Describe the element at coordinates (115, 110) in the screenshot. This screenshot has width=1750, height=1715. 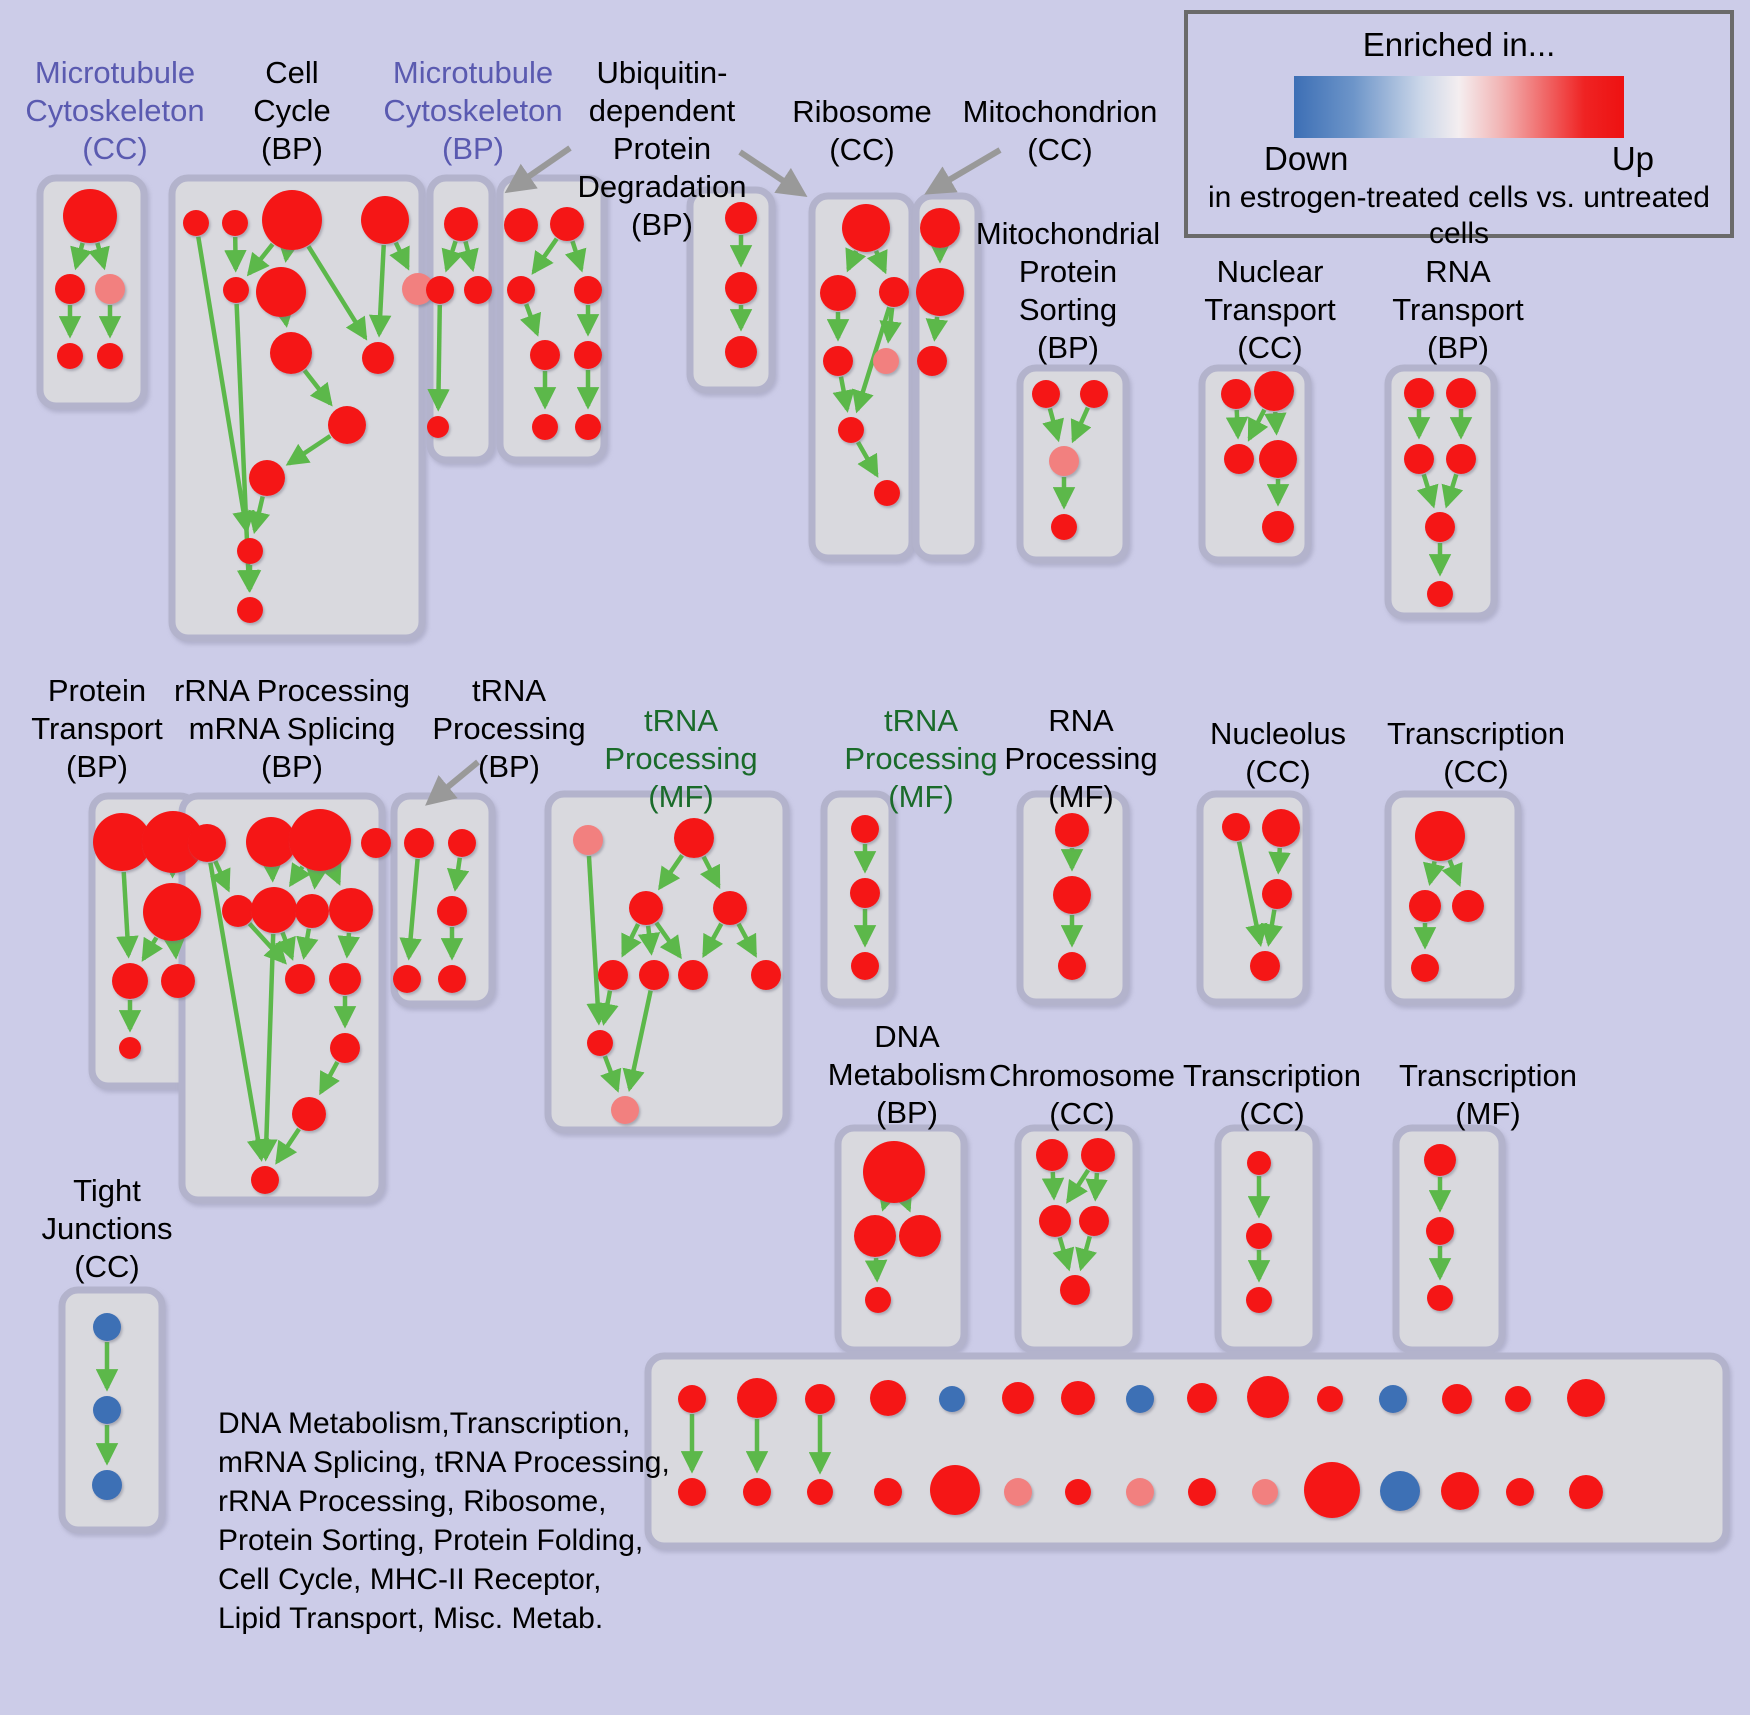
I see `category-label-microtubule-cytoskeleton-cc: Microtubule Cytoskeleton (CC)` at that location.